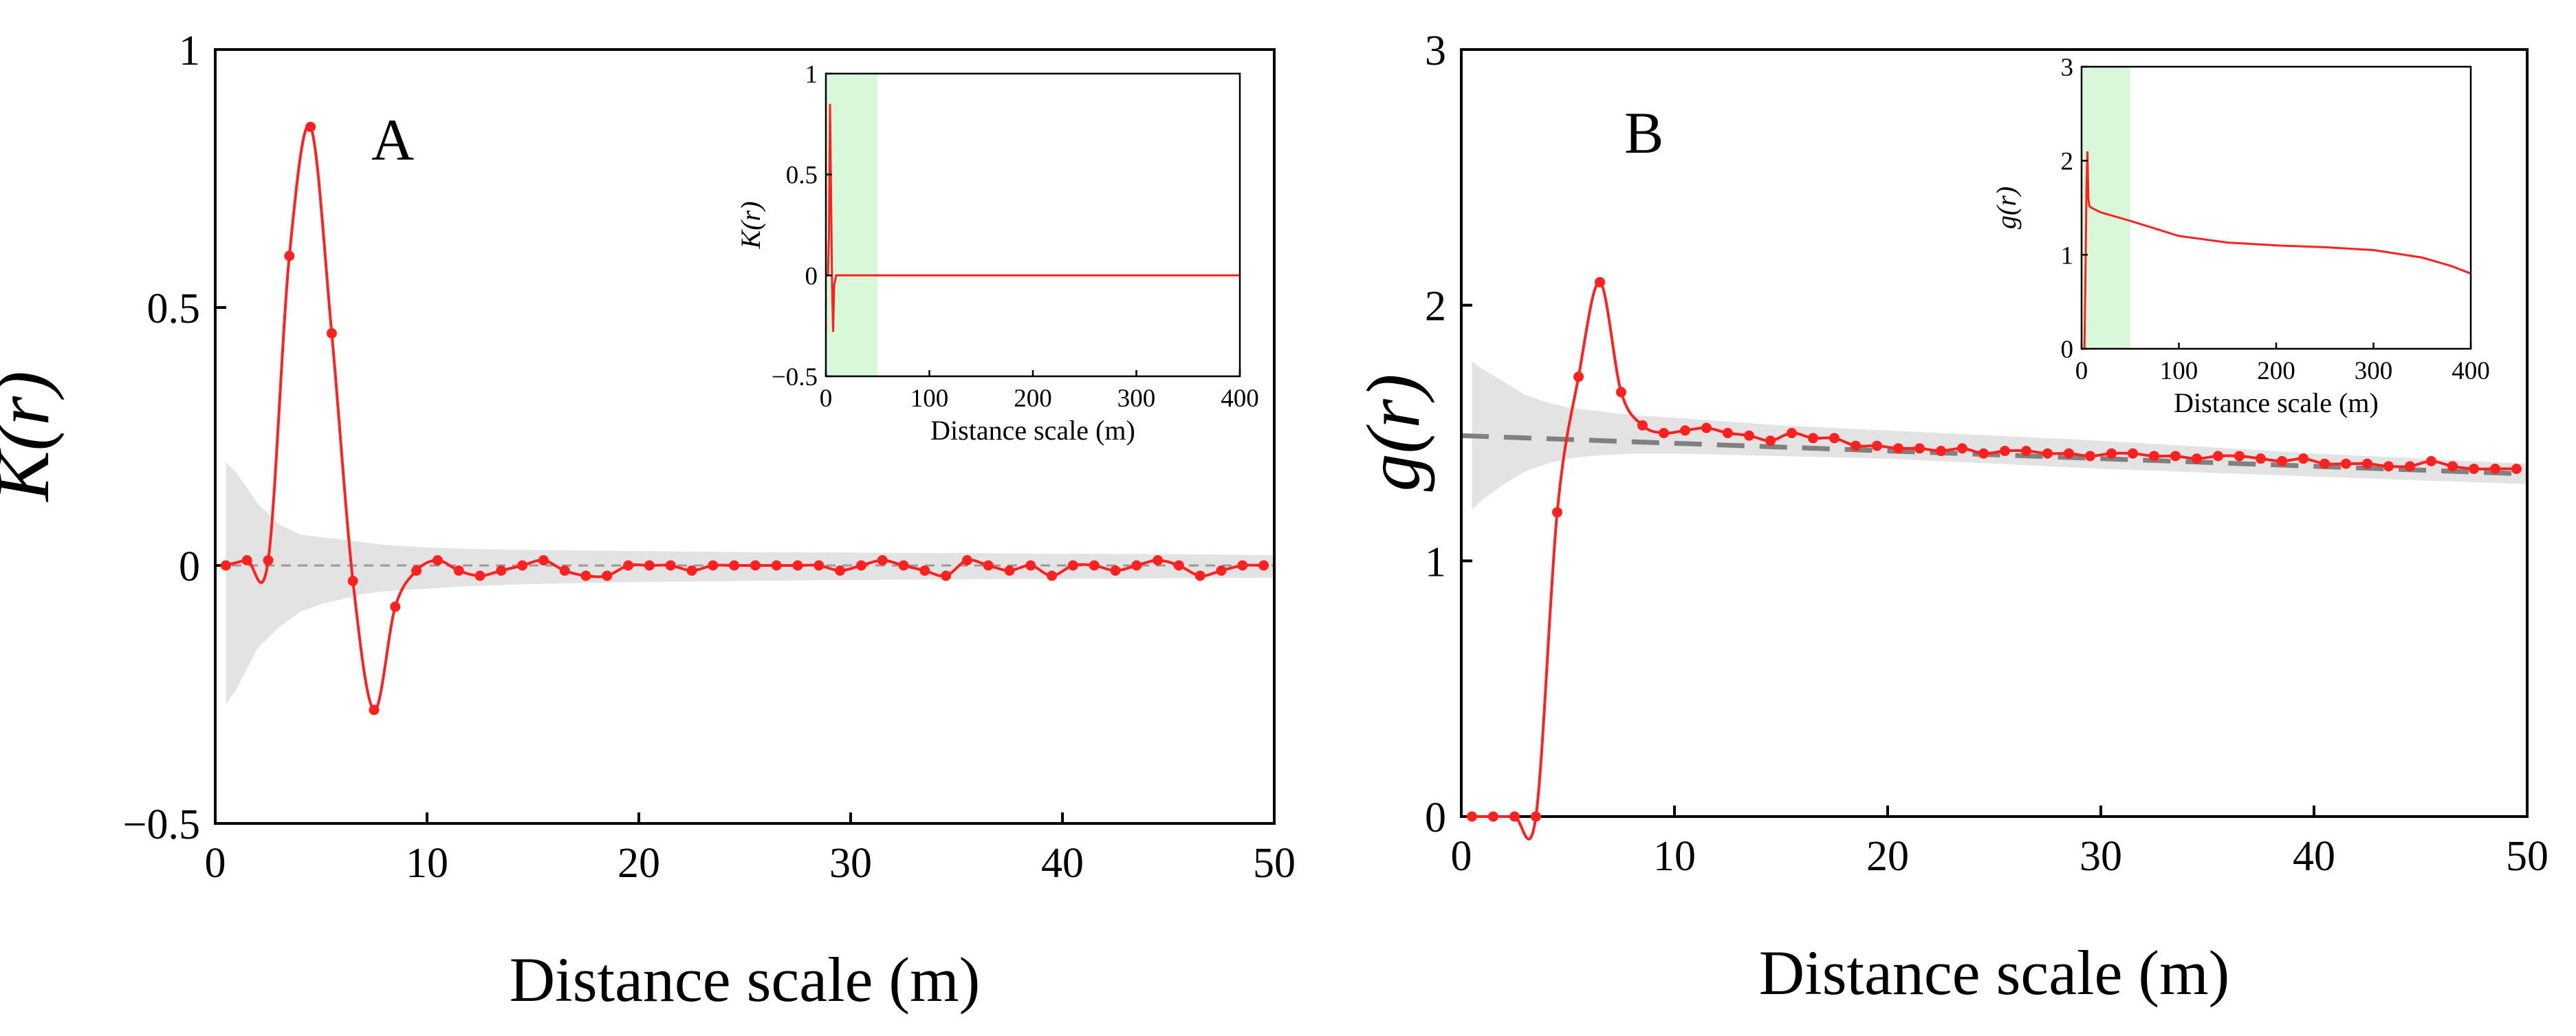 This screenshot has width=2576, height=1036. I want to click on inset-background, so click(2276, 208).